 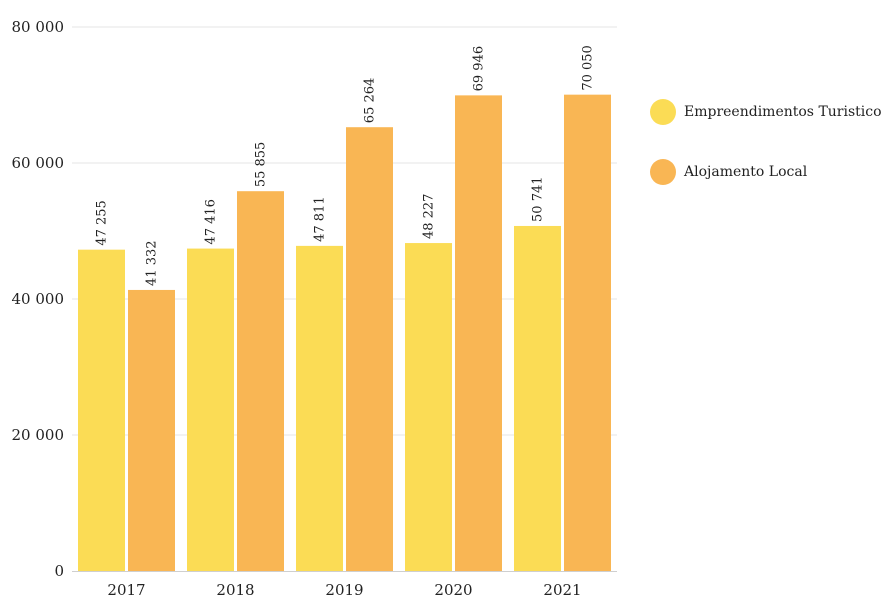 I want to click on bar-alojamento-2019, so click(x=369, y=349).